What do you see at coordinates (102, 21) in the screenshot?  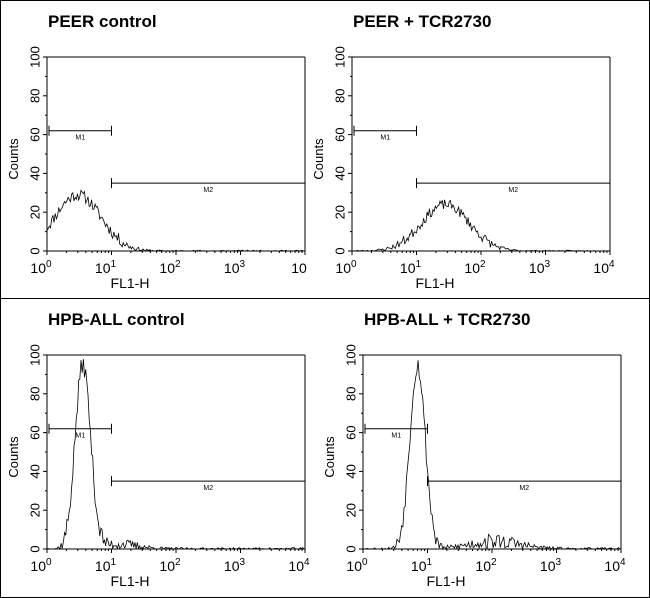 I see `panel-title: PEER control` at bounding box center [102, 21].